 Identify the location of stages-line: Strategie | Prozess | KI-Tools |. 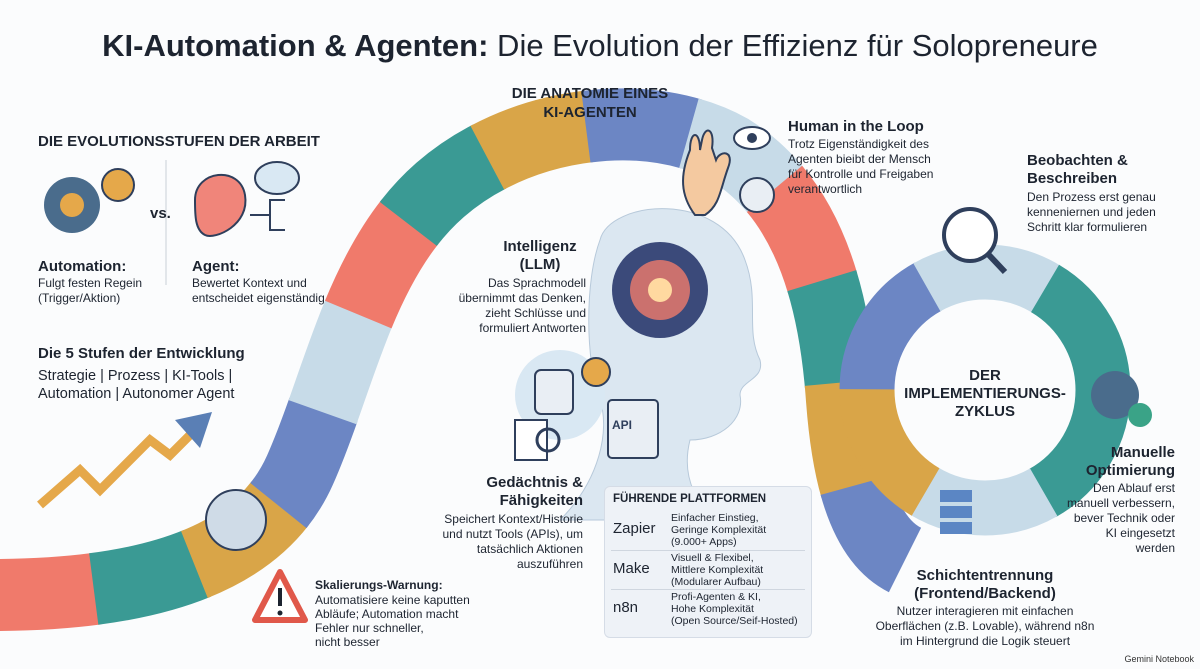
(135, 376).